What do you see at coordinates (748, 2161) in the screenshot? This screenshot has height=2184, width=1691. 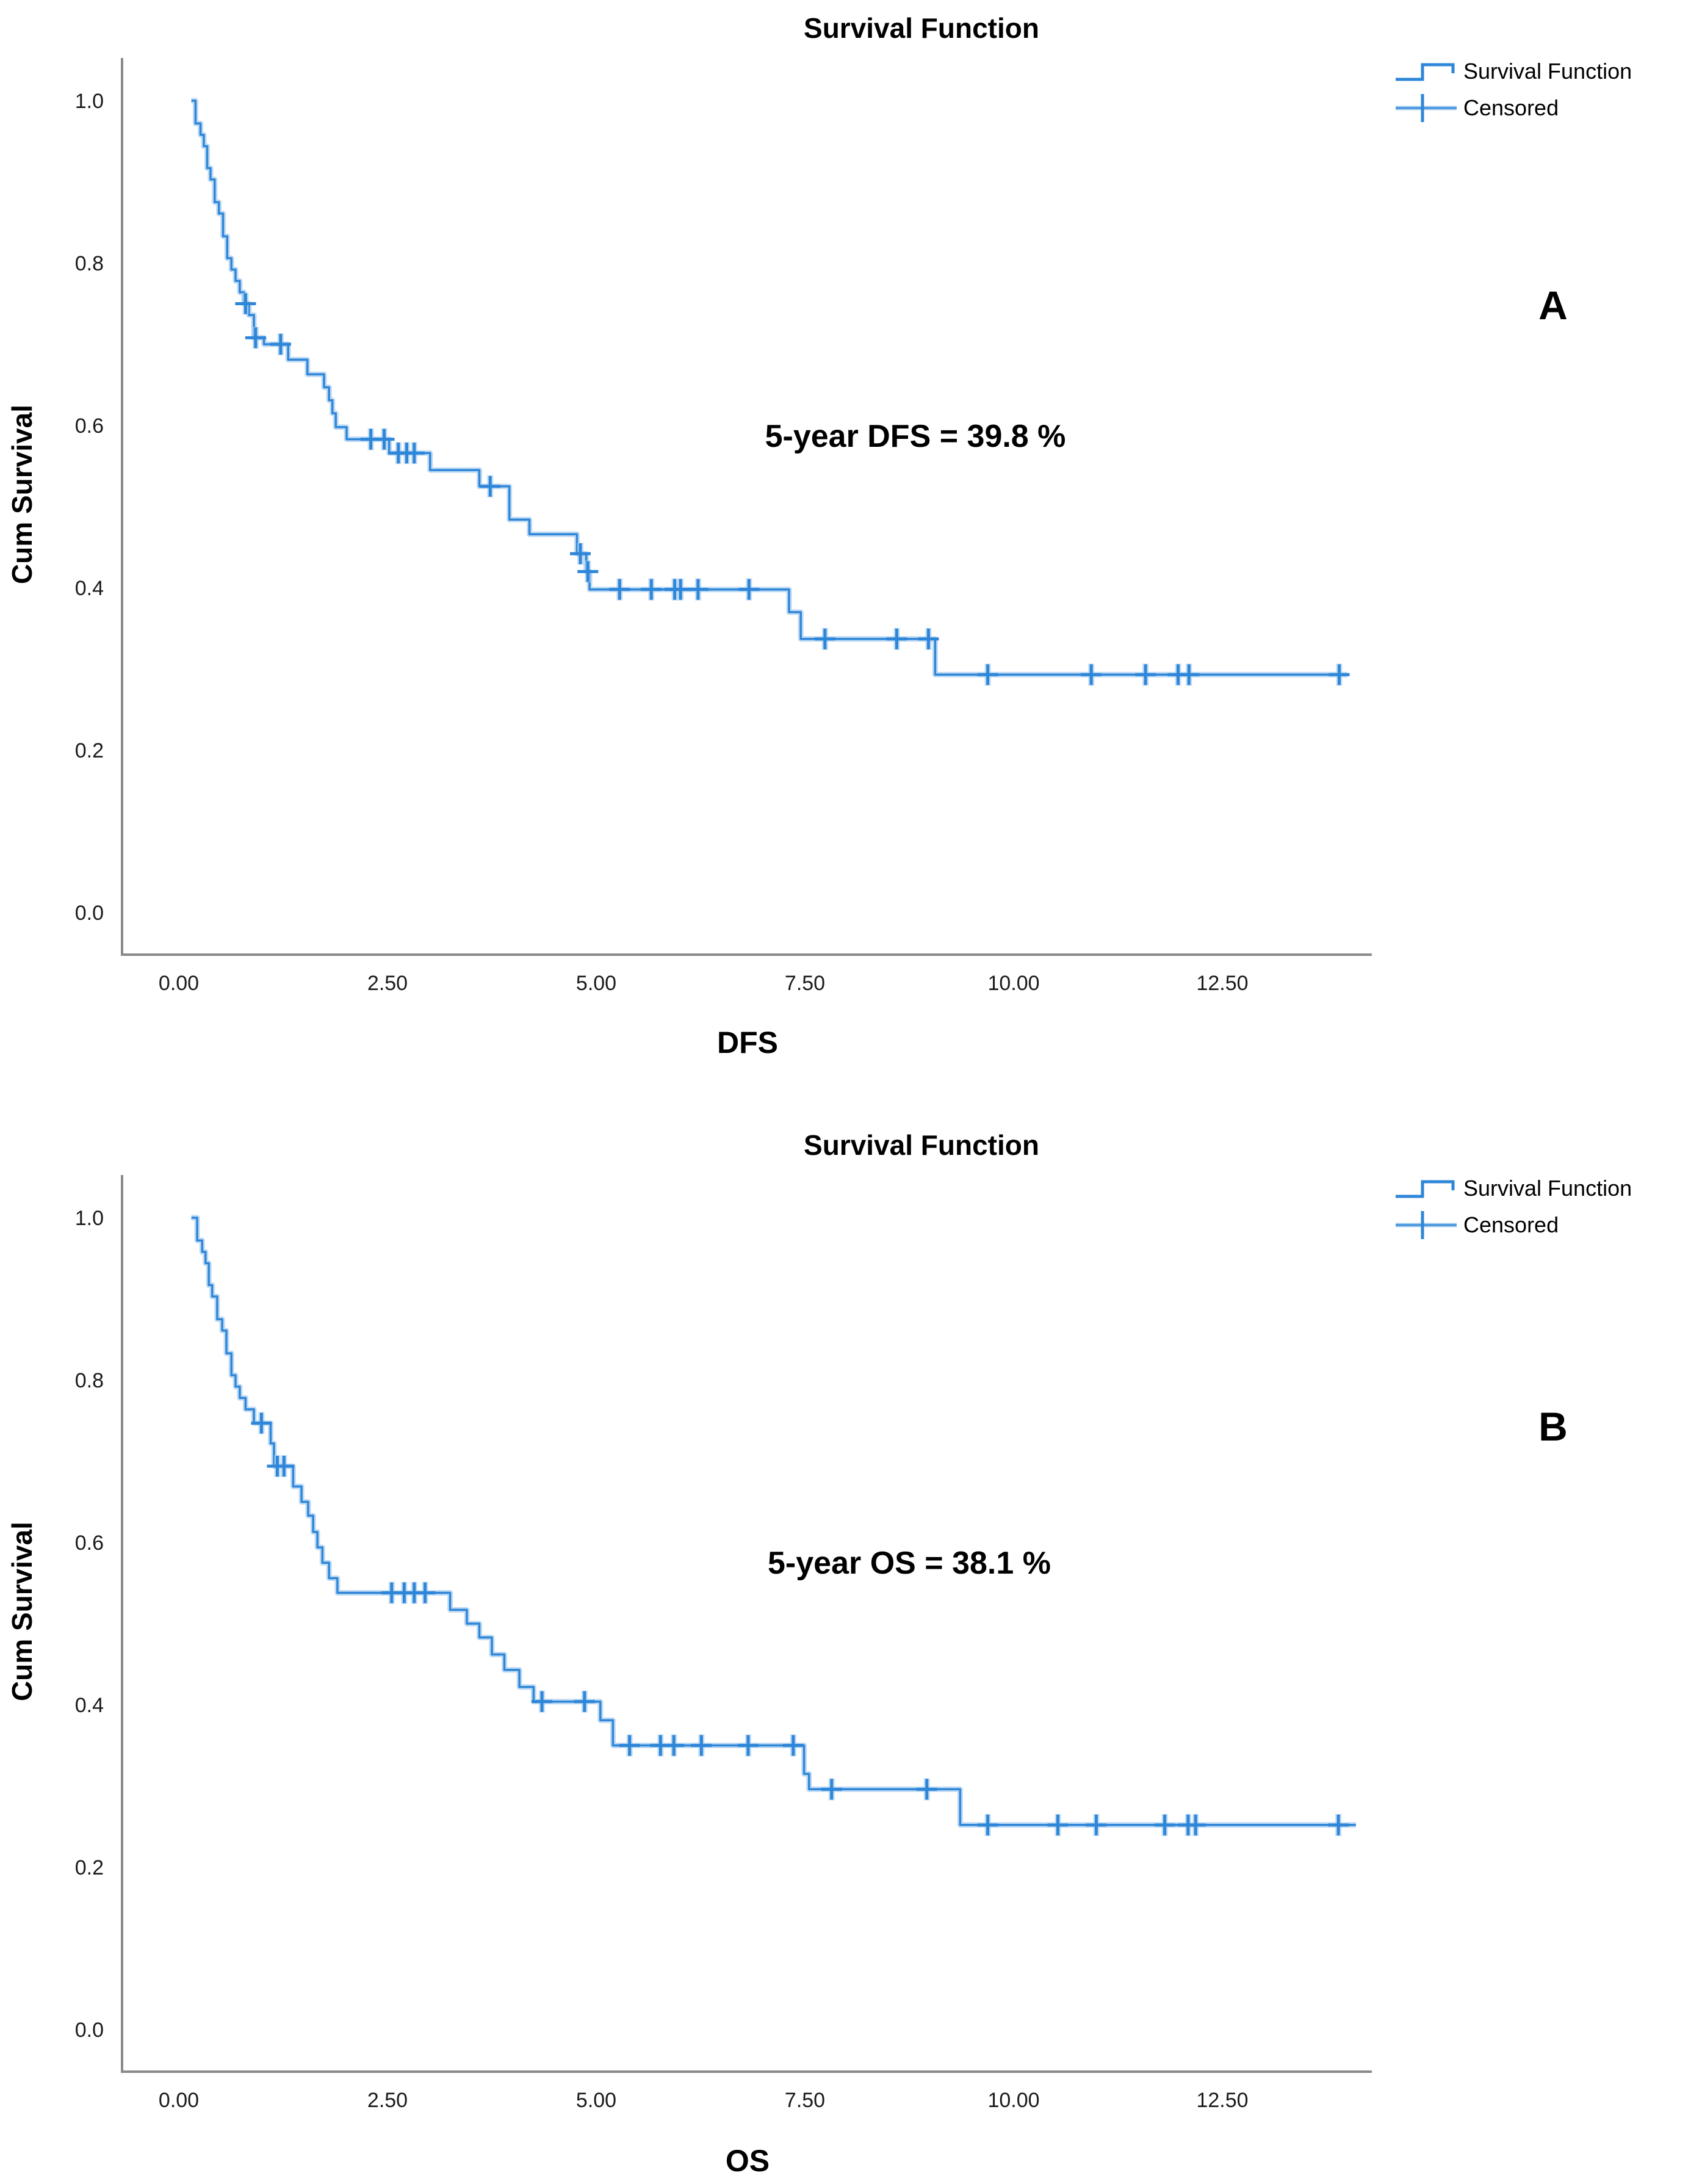 I see `x-axis-title: OS` at bounding box center [748, 2161].